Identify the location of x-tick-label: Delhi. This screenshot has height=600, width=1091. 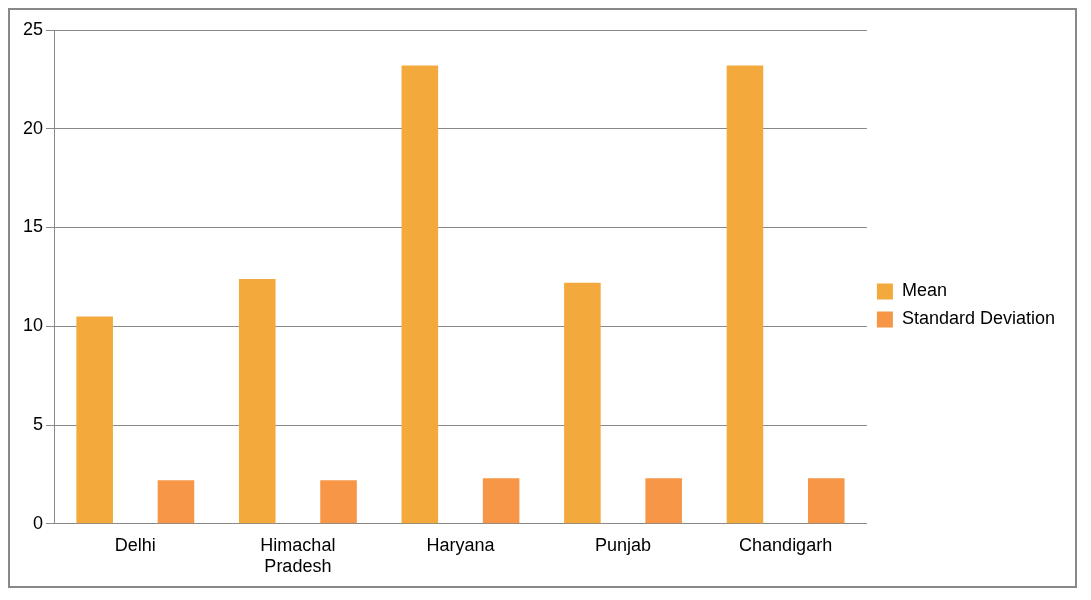
(135, 544).